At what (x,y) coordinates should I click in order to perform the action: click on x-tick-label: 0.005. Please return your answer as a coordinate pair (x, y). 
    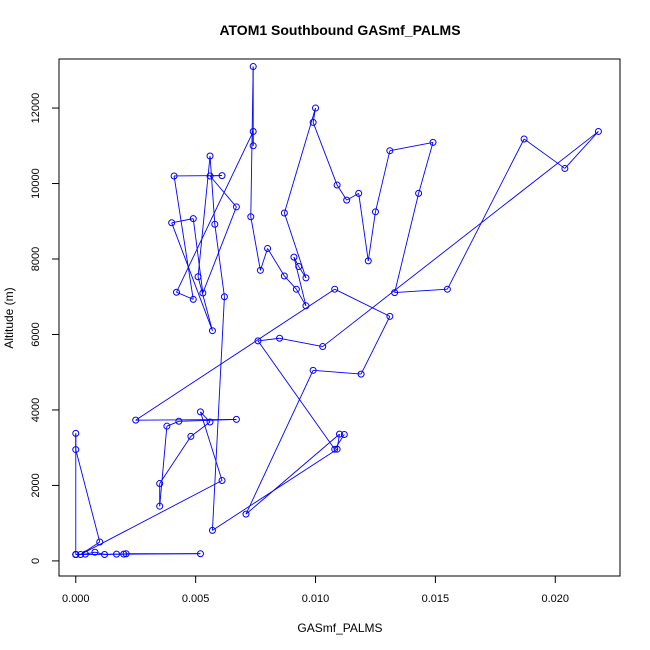
    Looking at the image, I should click on (196, 599).